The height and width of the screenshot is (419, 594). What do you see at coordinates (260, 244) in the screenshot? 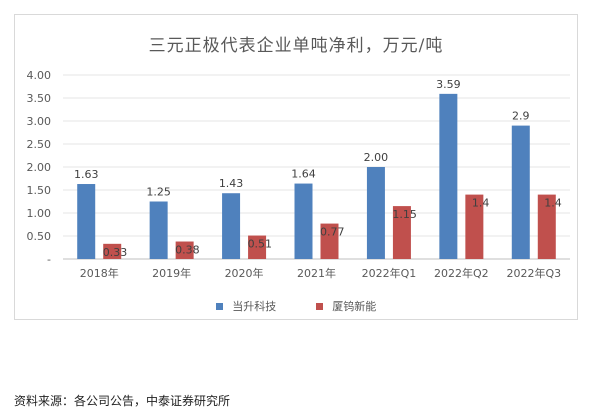
I see `data-label-series-2: 0.51` at bounding box center [260, 244].